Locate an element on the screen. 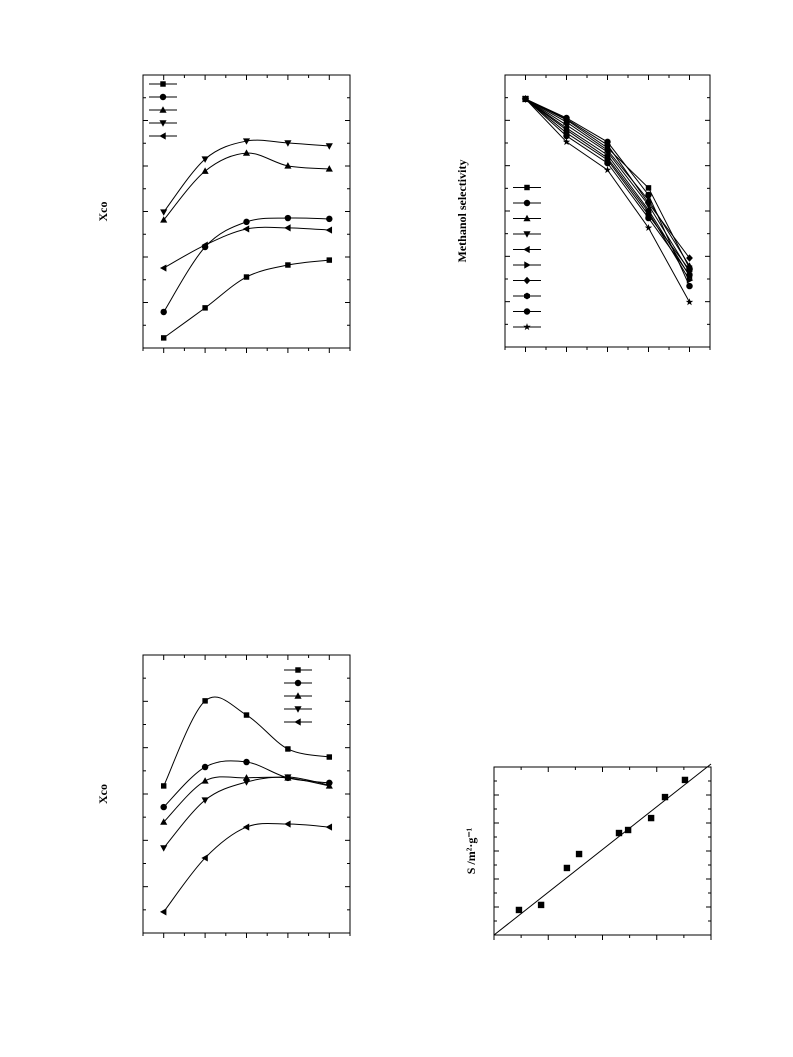  y-axis-label: Xco is located at coordinates (103, 212).